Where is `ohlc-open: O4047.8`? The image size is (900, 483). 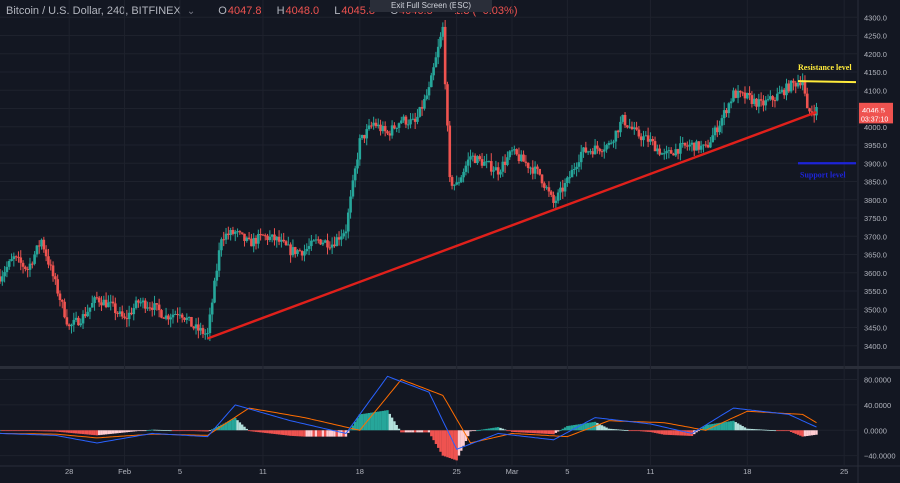
ohlc-open: O4047.8 is located at coordinates (242, 11).